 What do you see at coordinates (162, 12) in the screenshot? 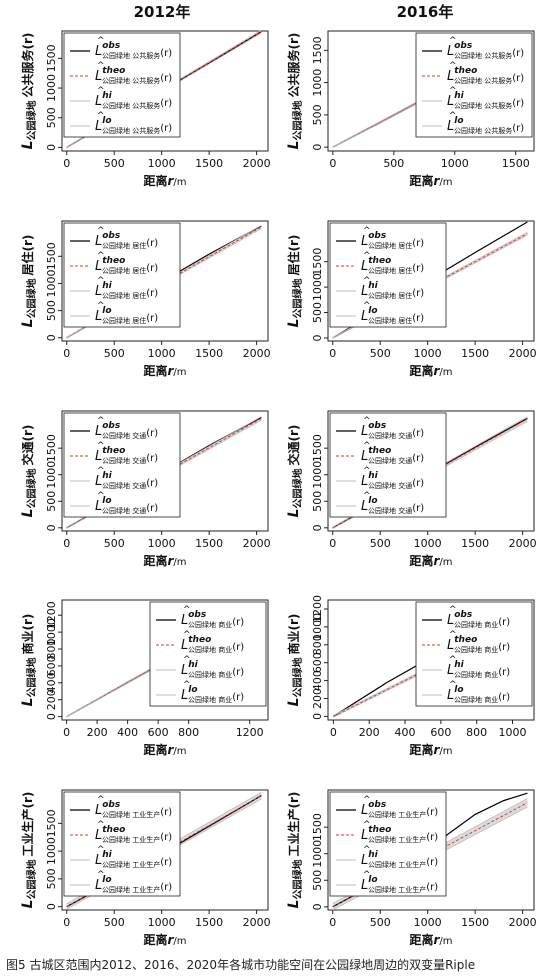
I see `column-title-2012: 2012年` at bounding box center [162, 12].